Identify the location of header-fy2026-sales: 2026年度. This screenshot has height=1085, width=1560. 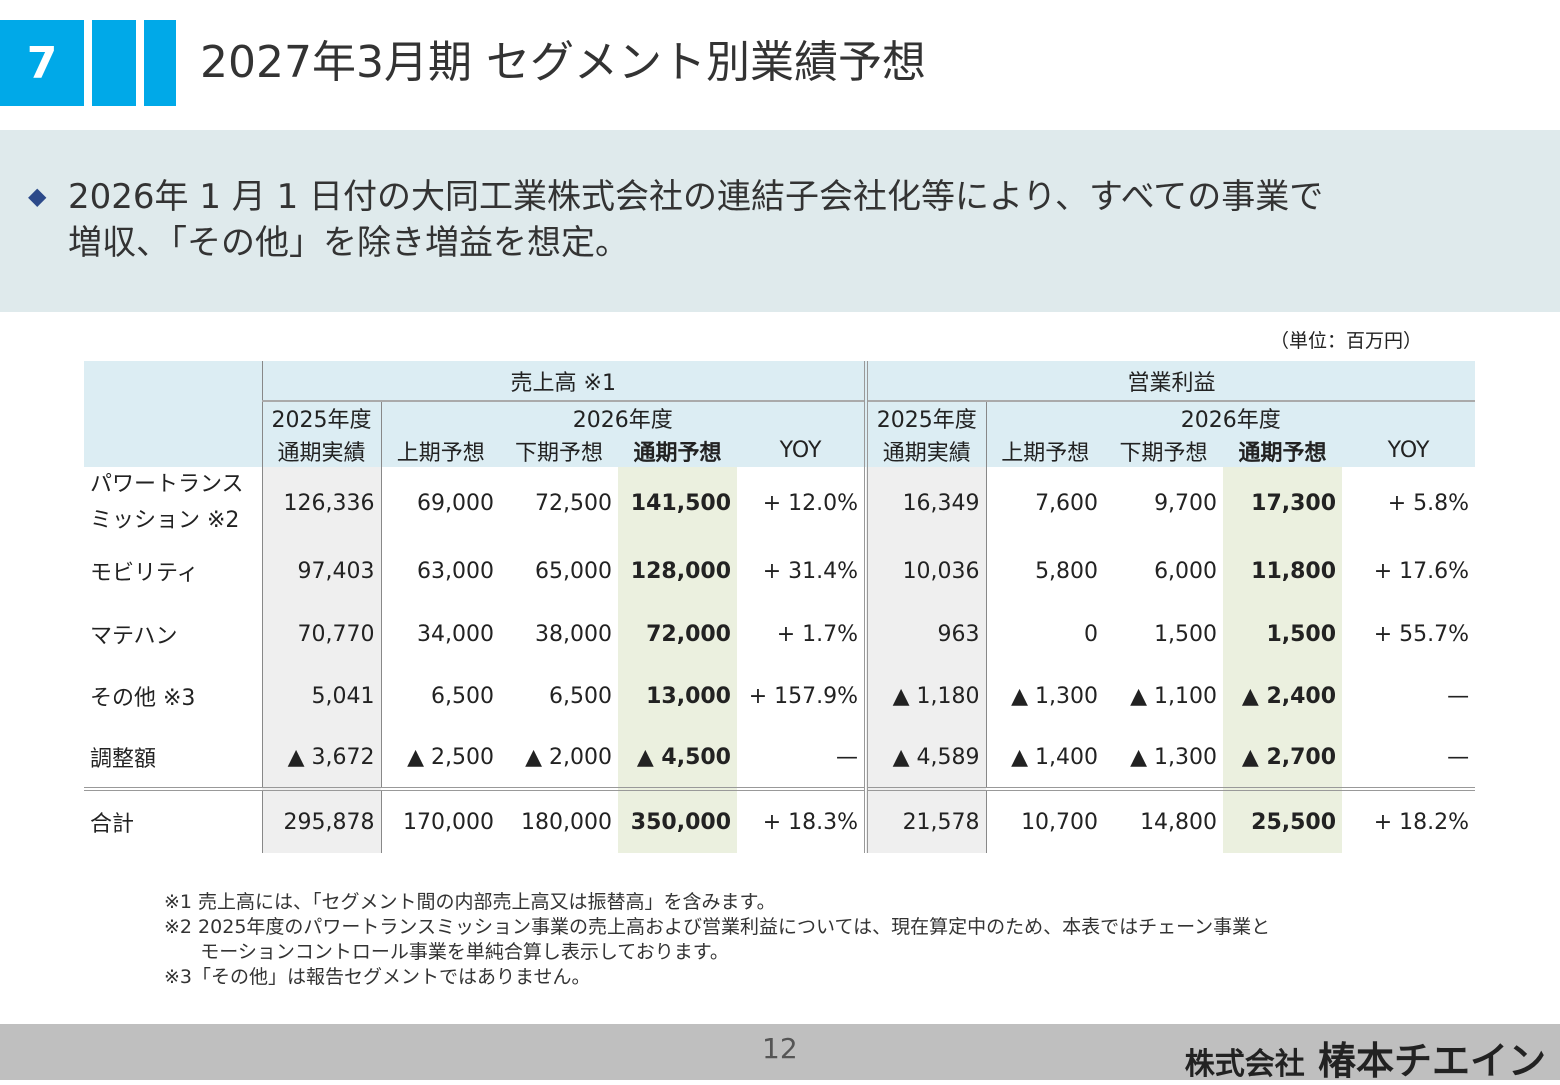
(625, 417).